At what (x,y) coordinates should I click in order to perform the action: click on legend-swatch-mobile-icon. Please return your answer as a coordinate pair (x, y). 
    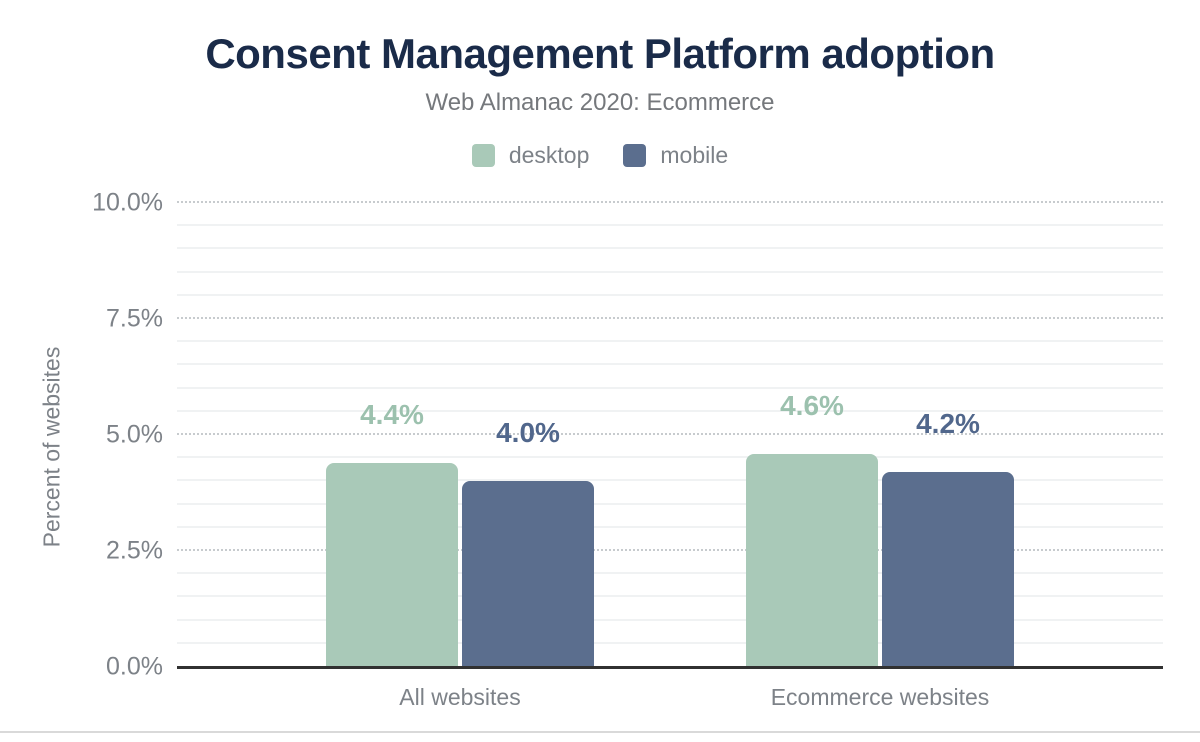
    Looking at the image, I should click on (635, 155).